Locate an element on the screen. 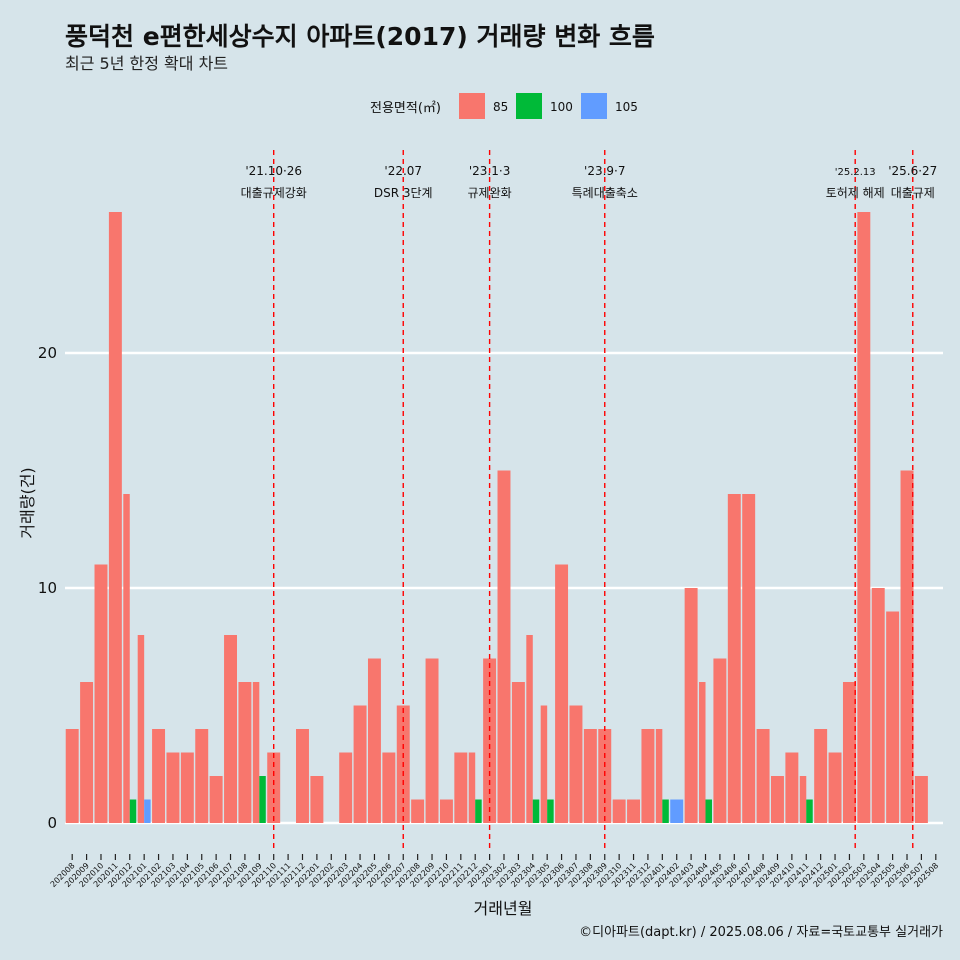 The height and width of the screenshot is (960, 960). legend: 전용면적(㎡) 85 100 105 is located at coordinates (504, 106).